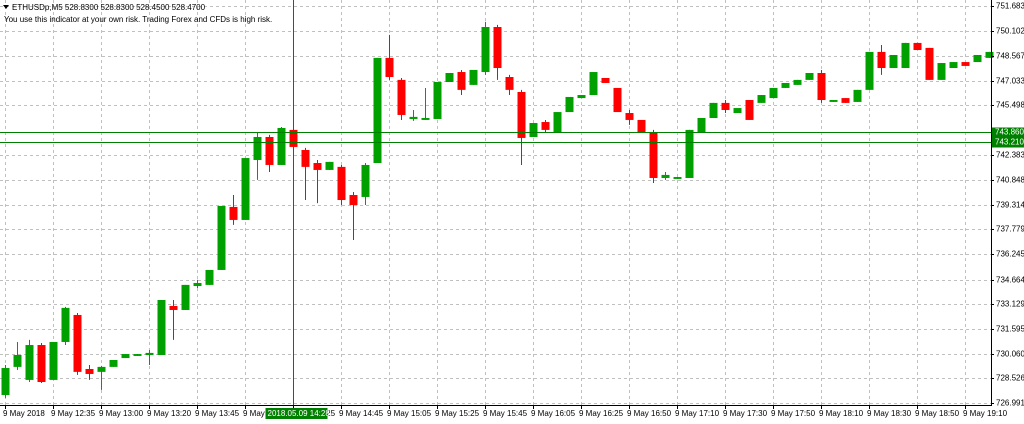 This screenshot has width=1024, height=424. I want to click on y-tick-label: 730.0600, so click(1010, 354).